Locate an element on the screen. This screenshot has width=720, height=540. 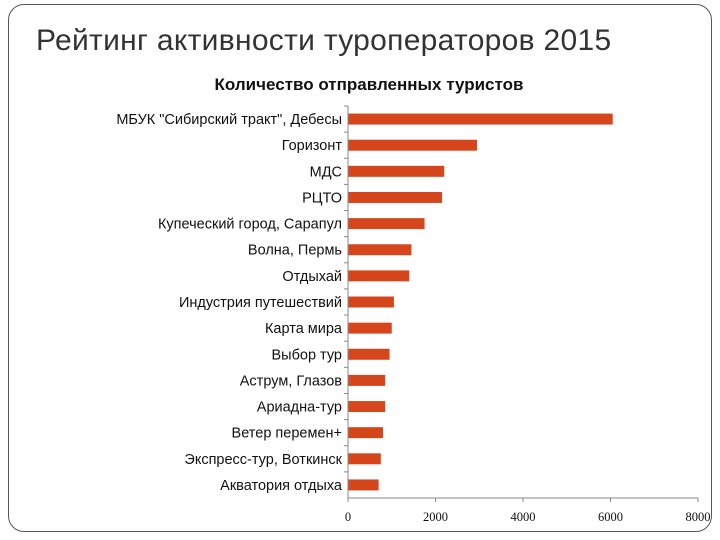
category-label: Ариадна-тур is located at coordinates (299, 408).